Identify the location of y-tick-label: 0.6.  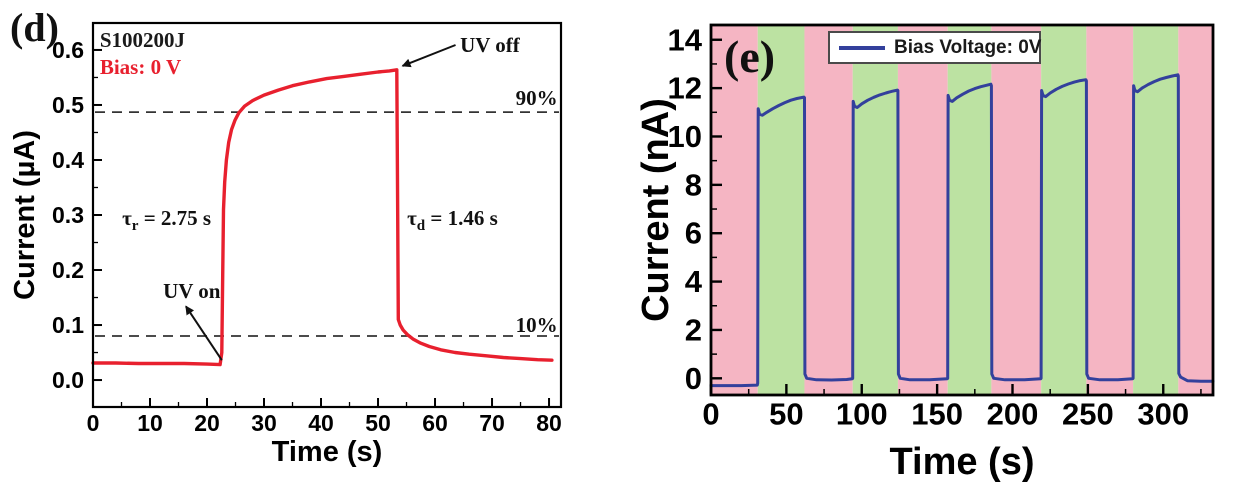
(68, 50).